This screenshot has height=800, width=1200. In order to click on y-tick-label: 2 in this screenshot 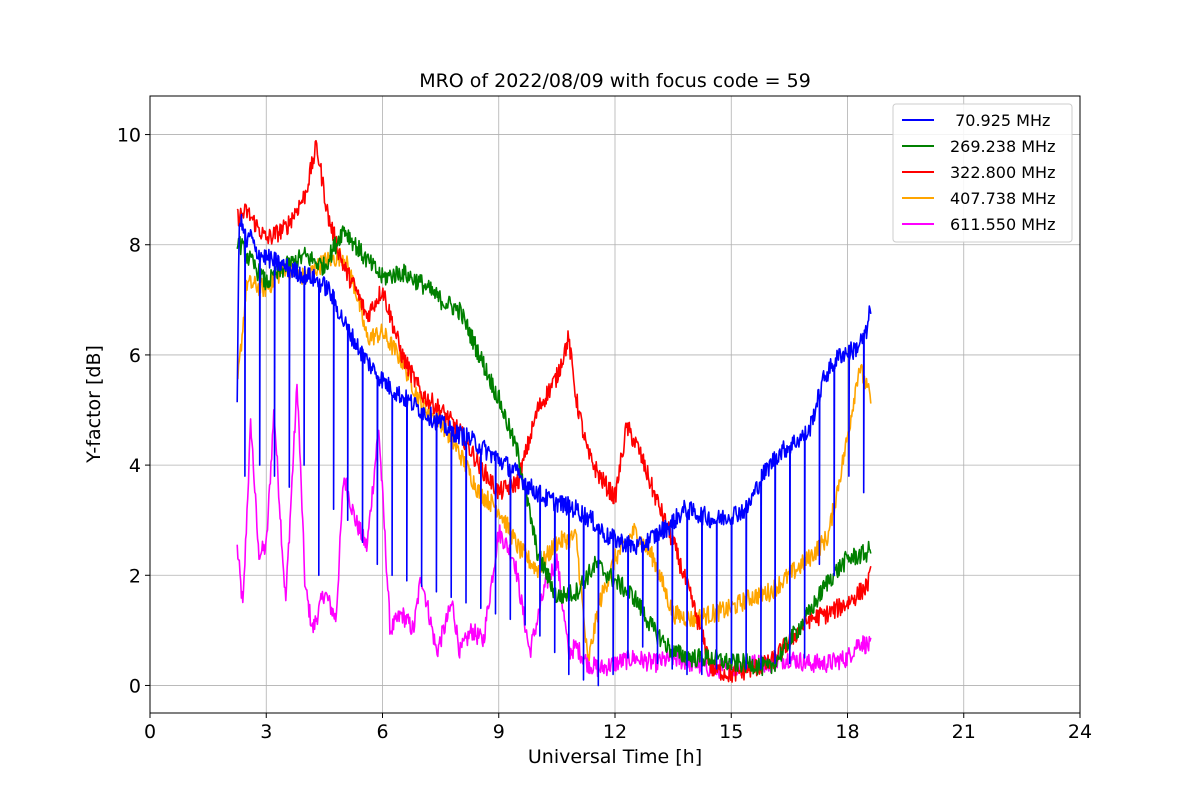, I will do `click(135, 576)`.